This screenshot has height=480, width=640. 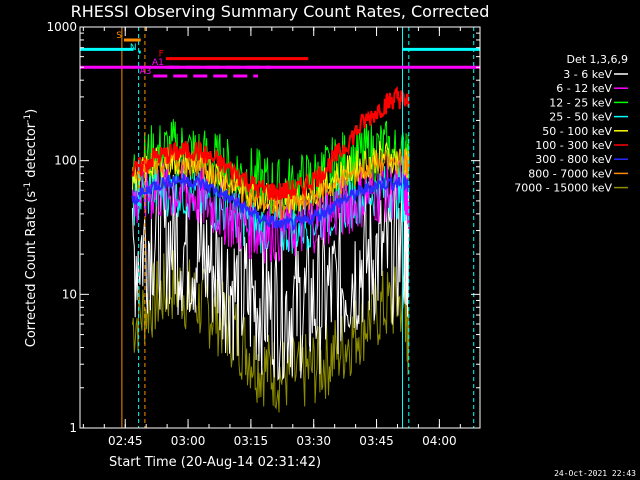 What do you see at coordinates (119, 36) in the screenshot?
I see `flag-label-s: S` at bounding box center [119, 36].